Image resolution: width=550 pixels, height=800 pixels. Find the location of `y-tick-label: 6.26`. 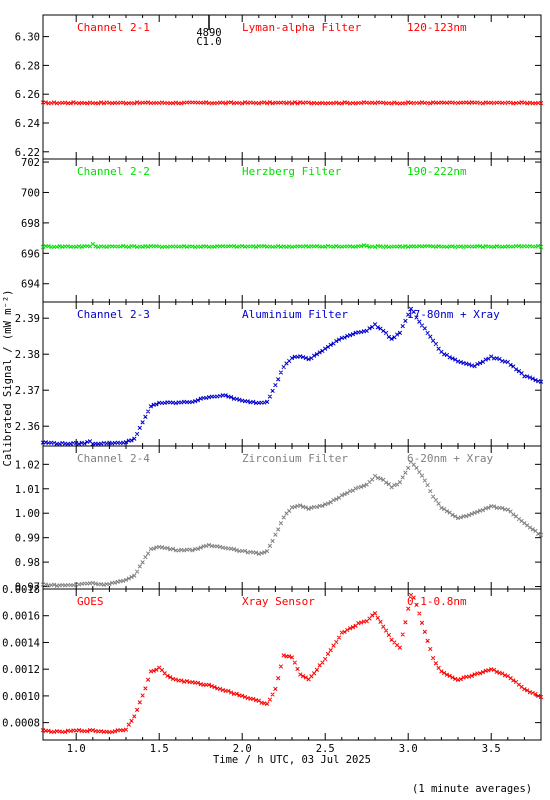

y-tick-label: 6.26 is located at coordinates (27, 95).